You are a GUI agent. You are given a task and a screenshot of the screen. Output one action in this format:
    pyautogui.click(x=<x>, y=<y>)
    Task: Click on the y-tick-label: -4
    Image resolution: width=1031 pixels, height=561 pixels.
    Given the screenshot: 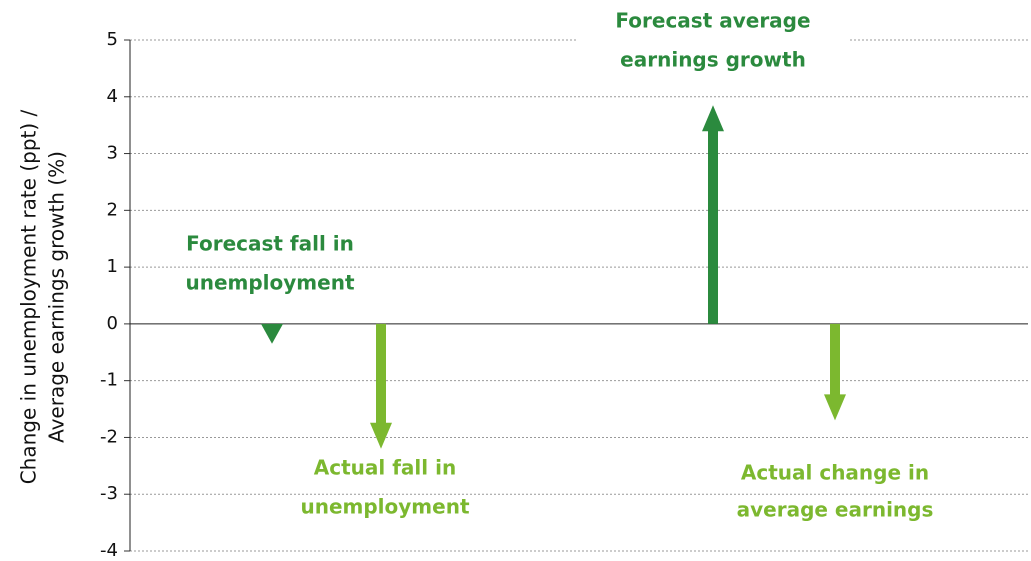 What is the action you would take?
    pyautogui.click(x=109, y=548)
    